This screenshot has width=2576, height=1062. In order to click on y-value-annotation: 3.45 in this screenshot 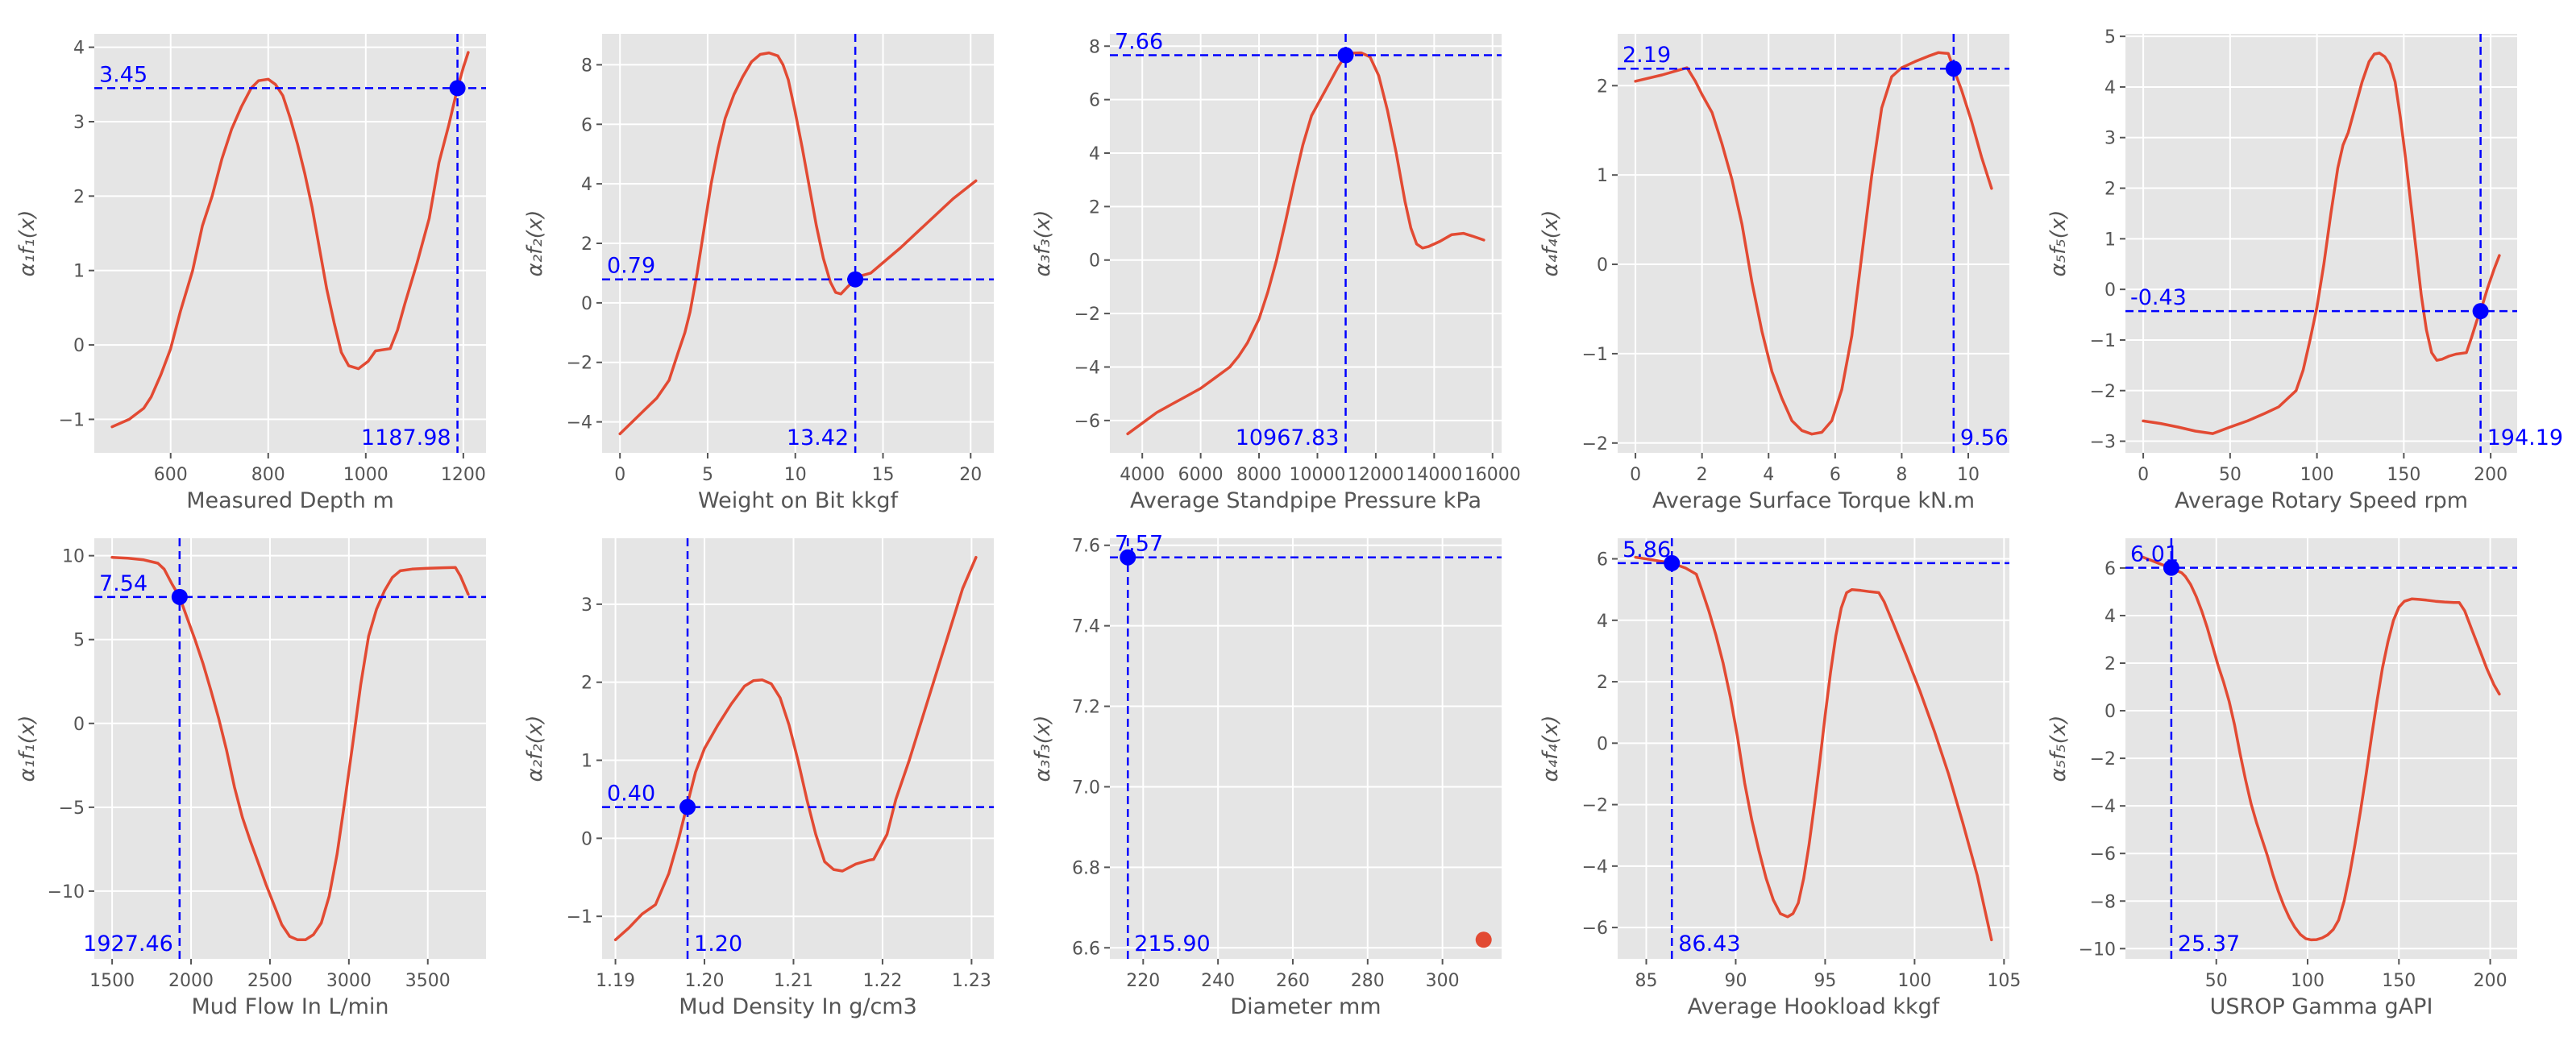, I will do `click(123, 74)`.